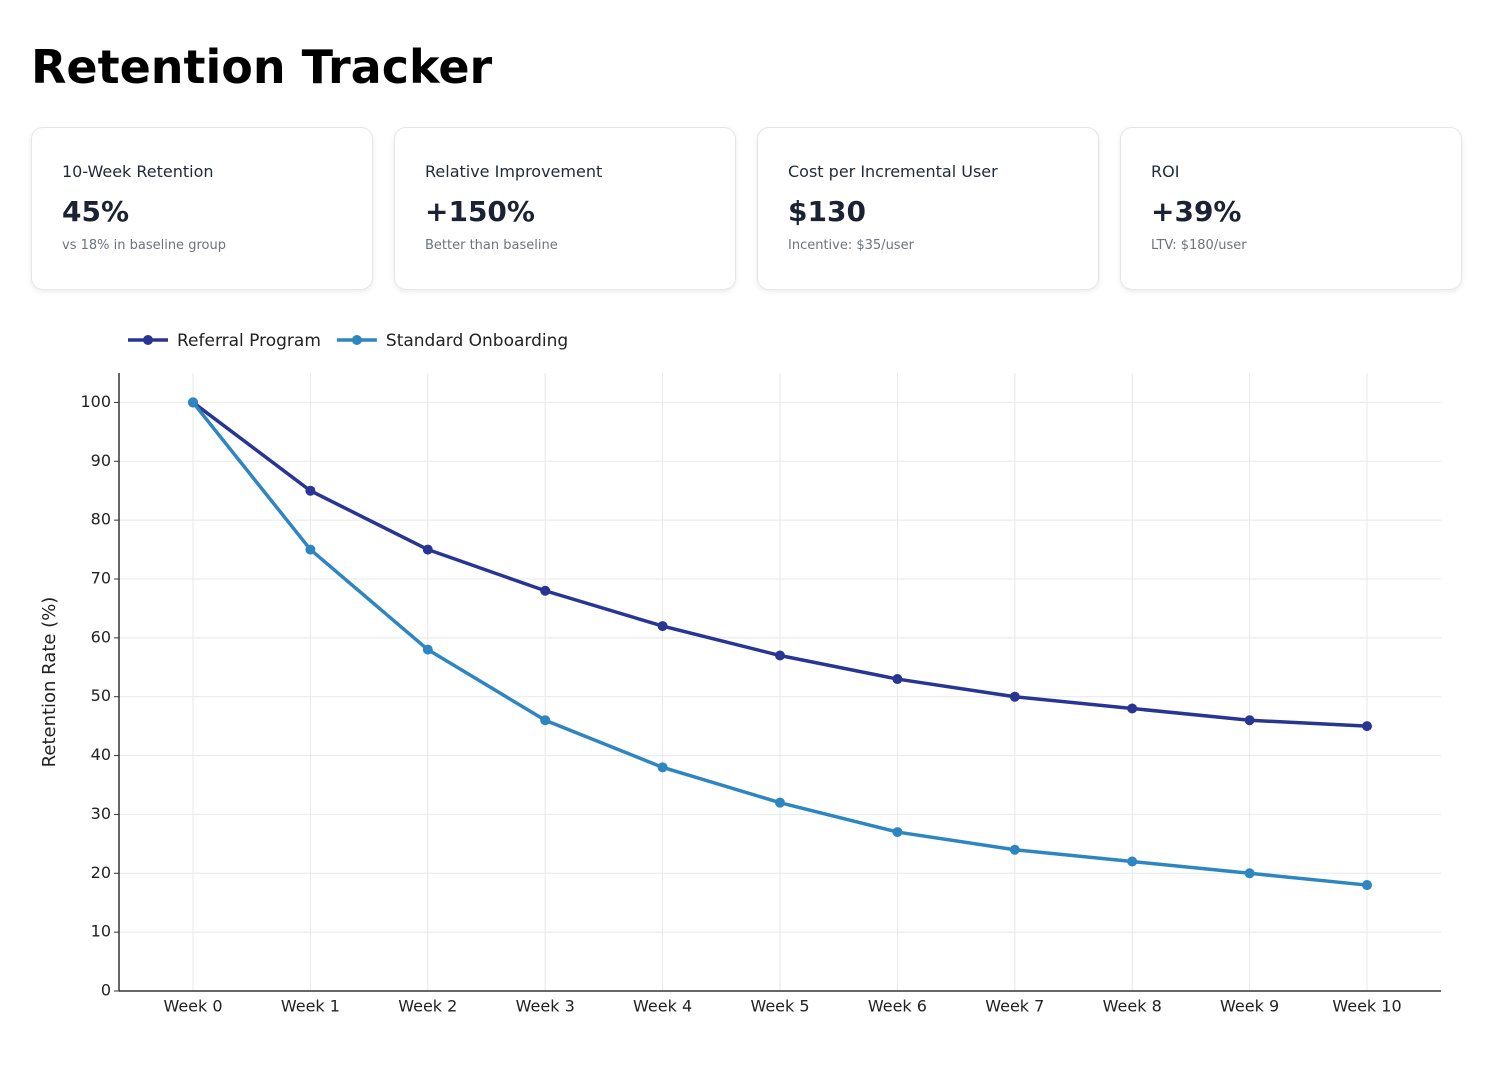 Image resolution: width=1500 pixels, height=1080 pixels. Describe the element at coordinates (480, 211) in the screenshot. I see `kpi-value: +150%` at that location.